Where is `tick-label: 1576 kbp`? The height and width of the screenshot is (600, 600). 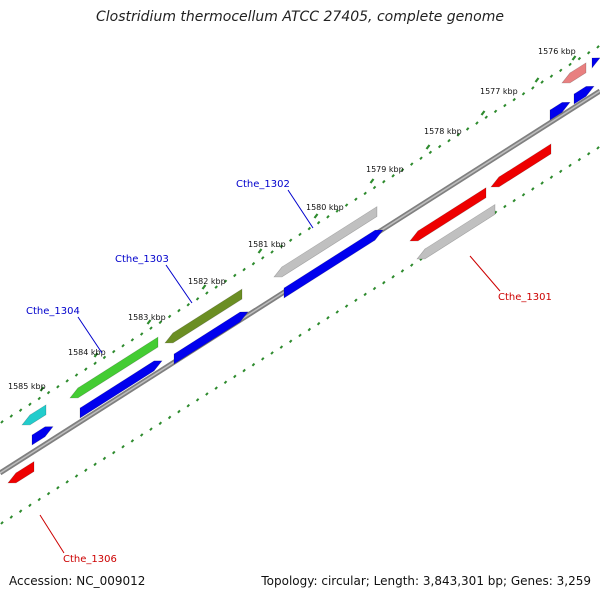 tick-label: 1576 kbp is located at coordinates (557, 51).